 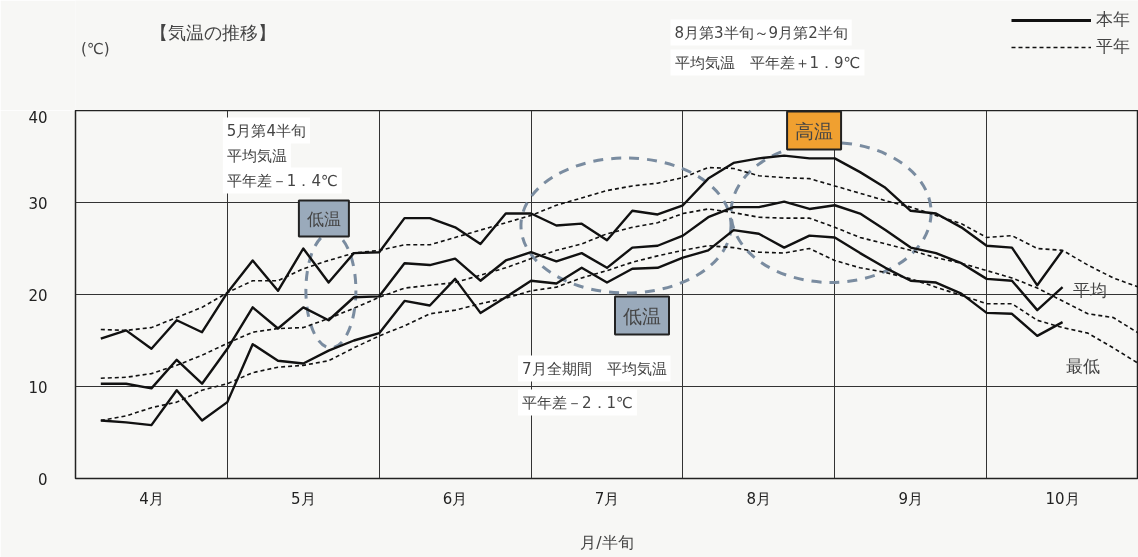 I want to click on legend-label: 本年, so click(x=1113, y=19).